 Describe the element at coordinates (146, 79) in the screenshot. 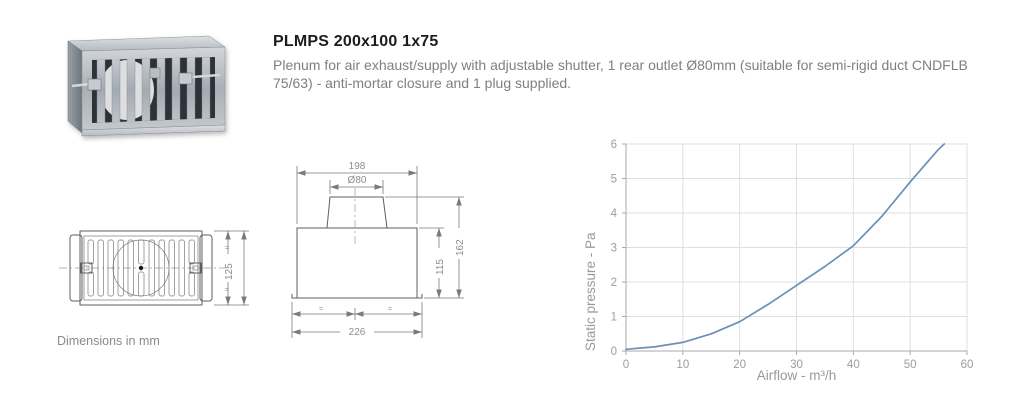

I see `clip-handles-photo` at that location.